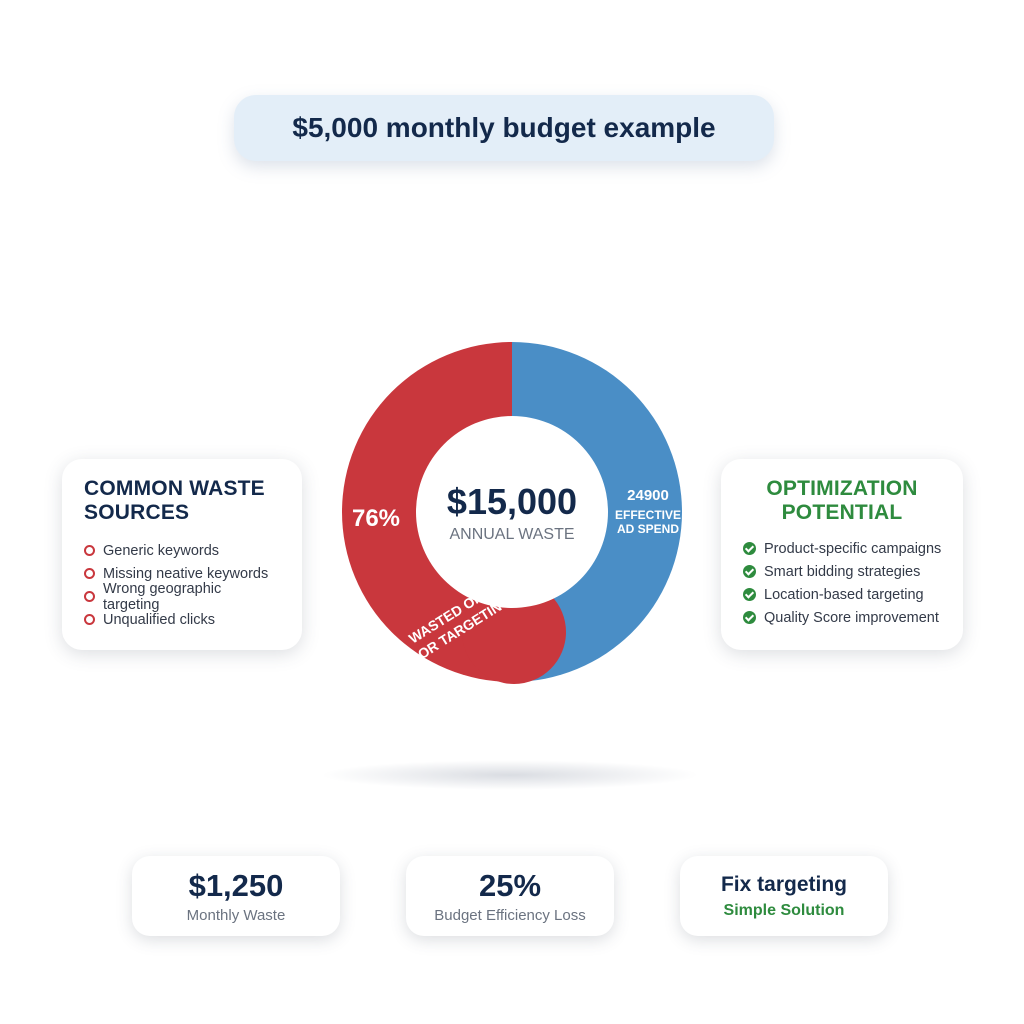 Image resolution: width=1024 pixels, height=1024 pixels. What do you see at coordinates (182, 597) in the screenshot?
I see `list-item: Wrong geographic targeting` at bounding box center [182, 597].